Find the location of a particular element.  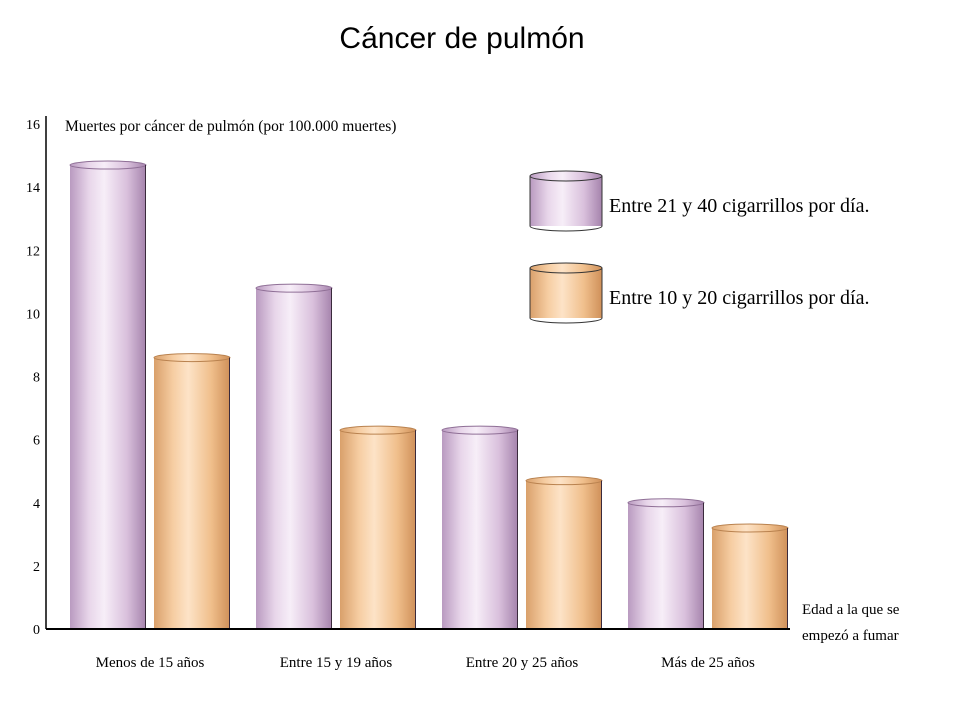

bar-series2-cat2 is located at coordinates (378, 527).